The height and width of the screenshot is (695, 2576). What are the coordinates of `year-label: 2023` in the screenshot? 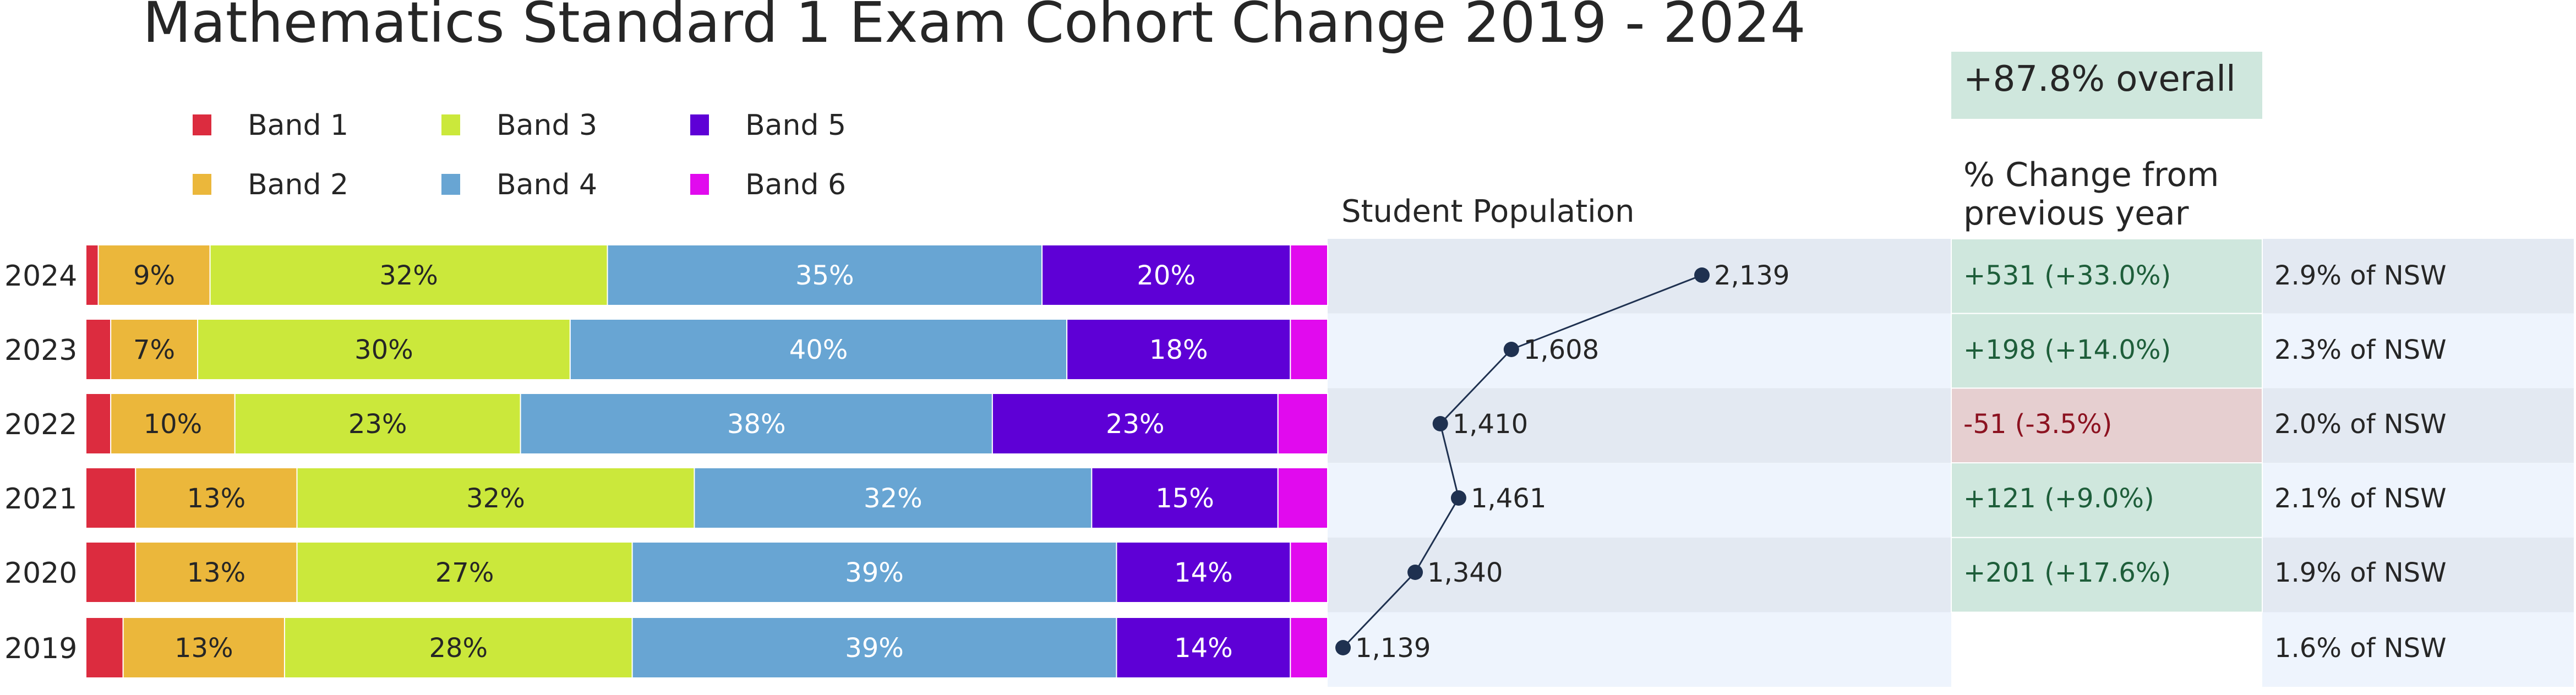 It's located at (41, 351).